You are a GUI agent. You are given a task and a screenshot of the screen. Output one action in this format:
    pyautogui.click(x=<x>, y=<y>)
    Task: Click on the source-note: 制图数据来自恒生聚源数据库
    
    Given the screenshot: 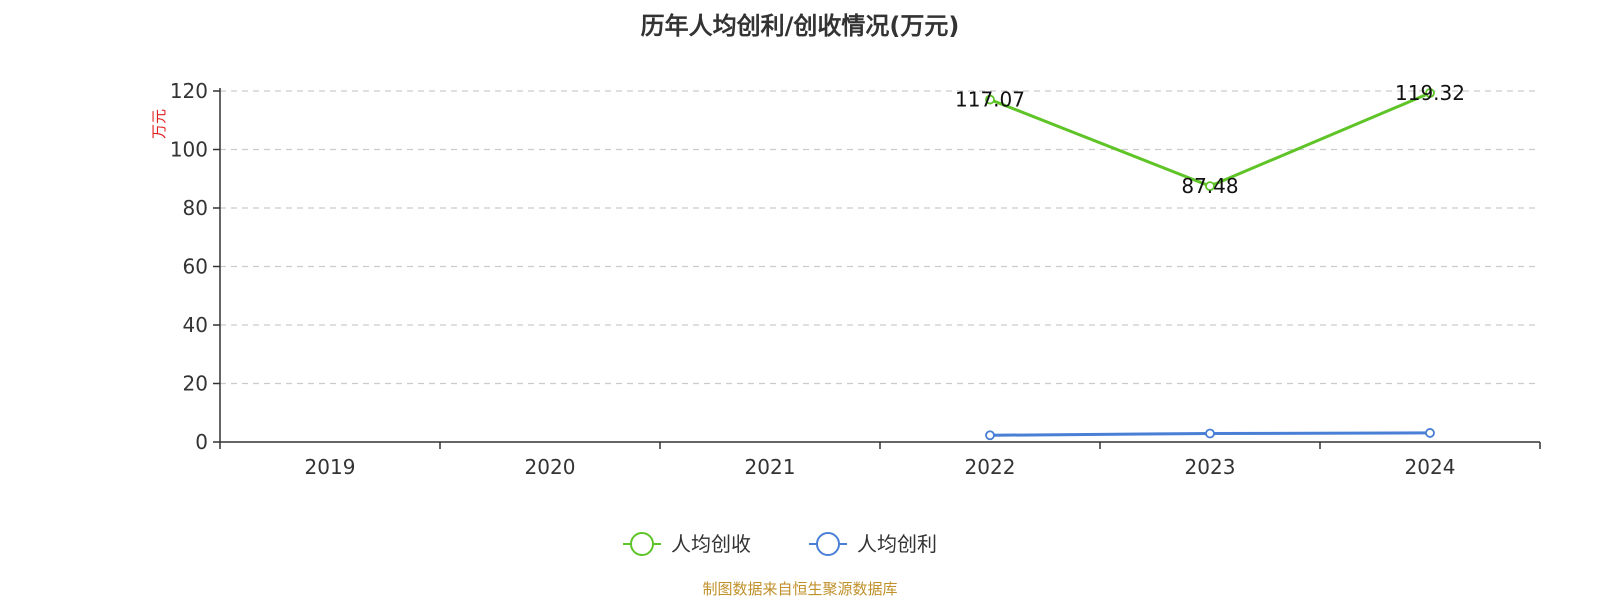 What is the action you would take?
    pyautogui.click(x=799, y=589)
    